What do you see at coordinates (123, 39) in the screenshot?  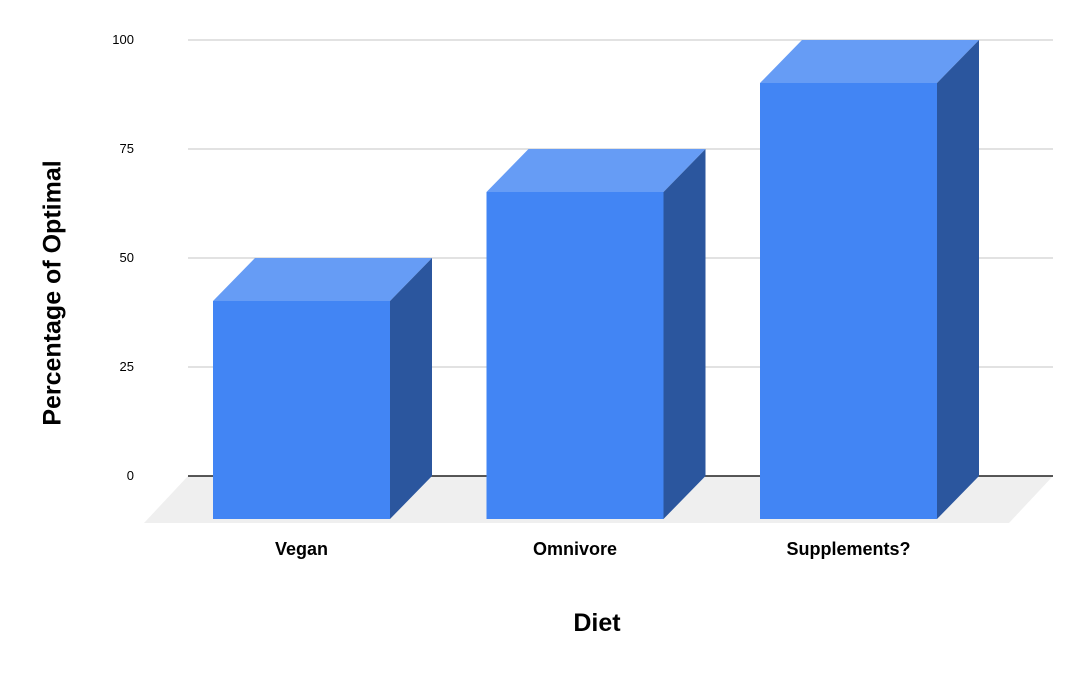 I see `y-tick-label: 100` at bounding box center [123, 39].